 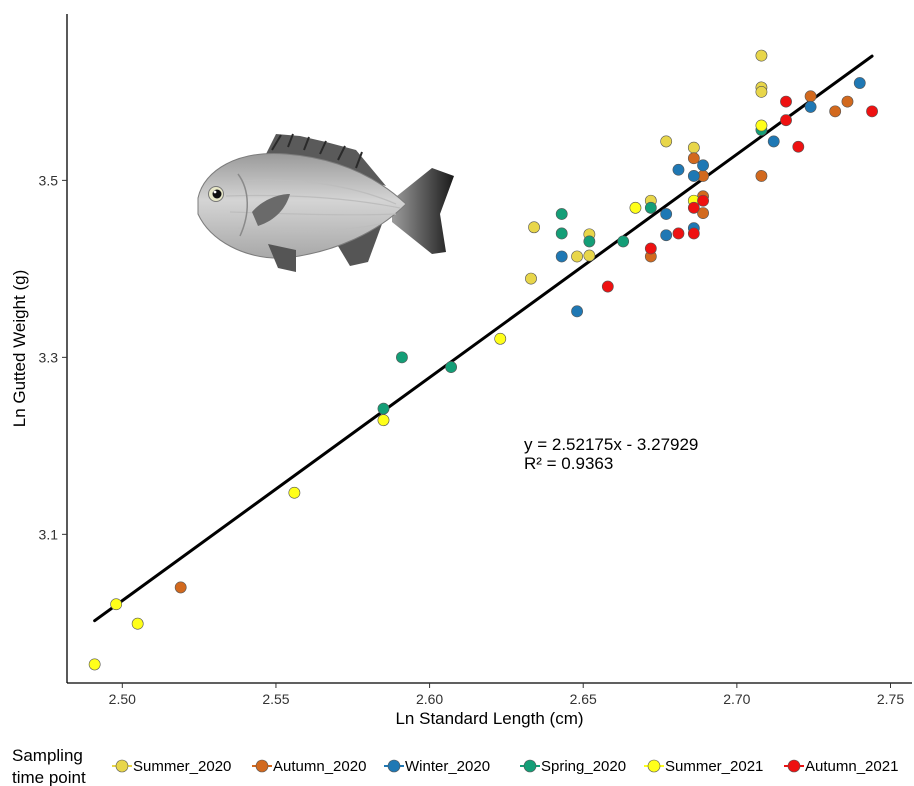 I want to click on legend-title-line2: time point, so click(x=49, y=777).